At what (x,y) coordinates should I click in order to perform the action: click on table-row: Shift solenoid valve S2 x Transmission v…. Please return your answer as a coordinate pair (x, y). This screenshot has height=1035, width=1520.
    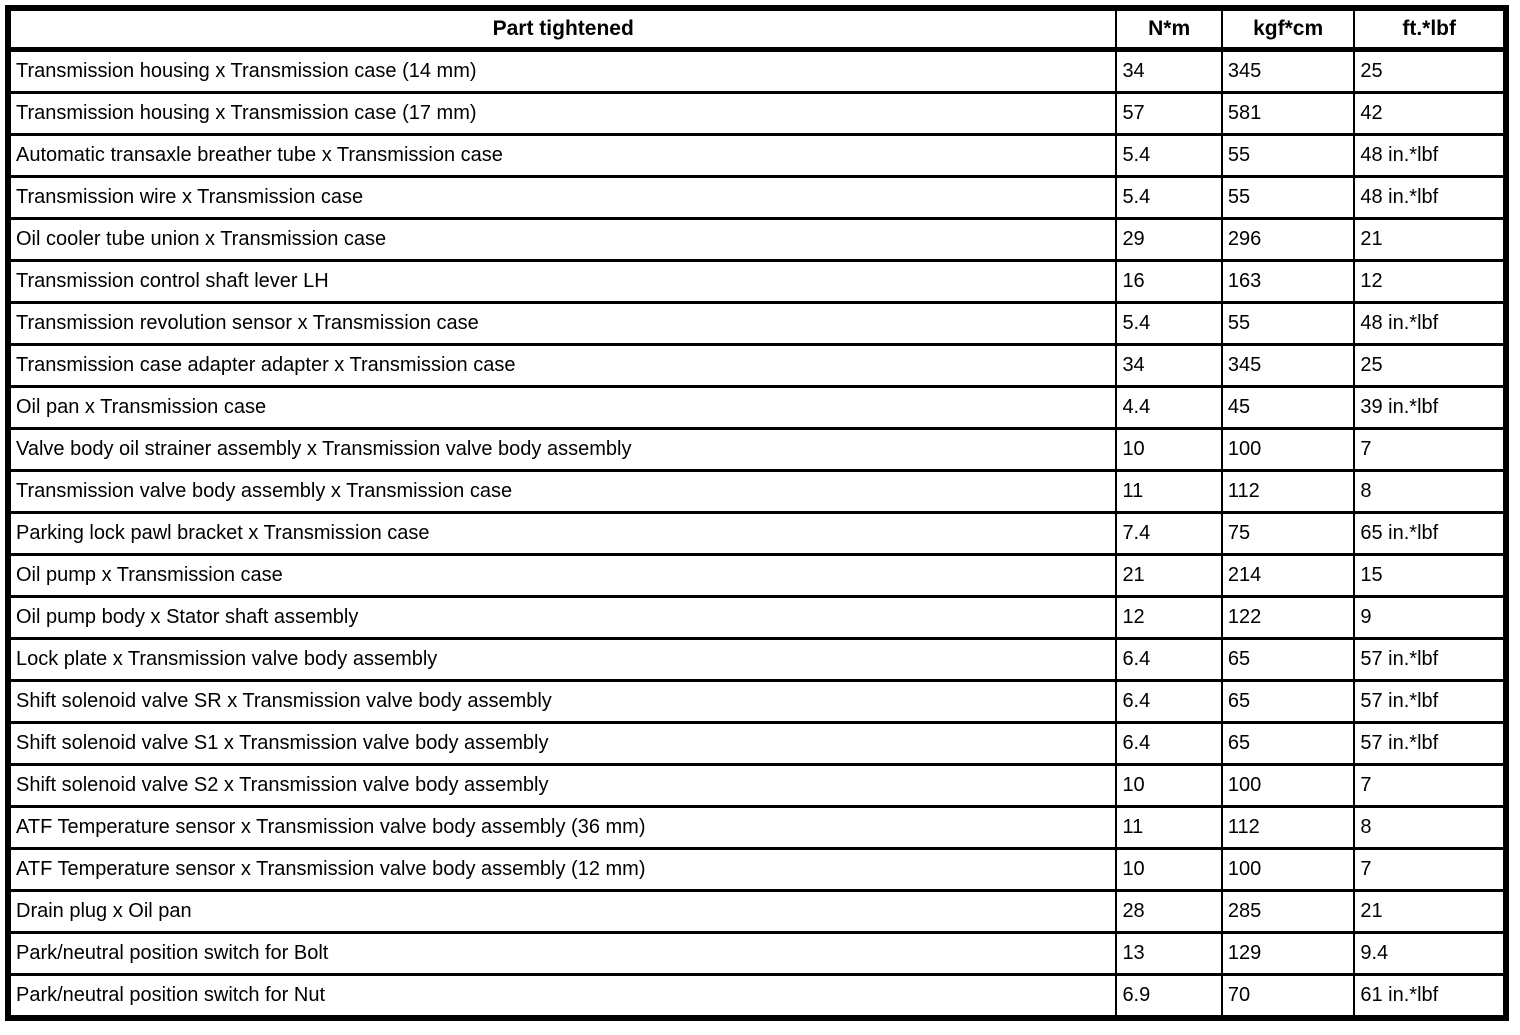
    Looking at the image, I should click on (756, 785).